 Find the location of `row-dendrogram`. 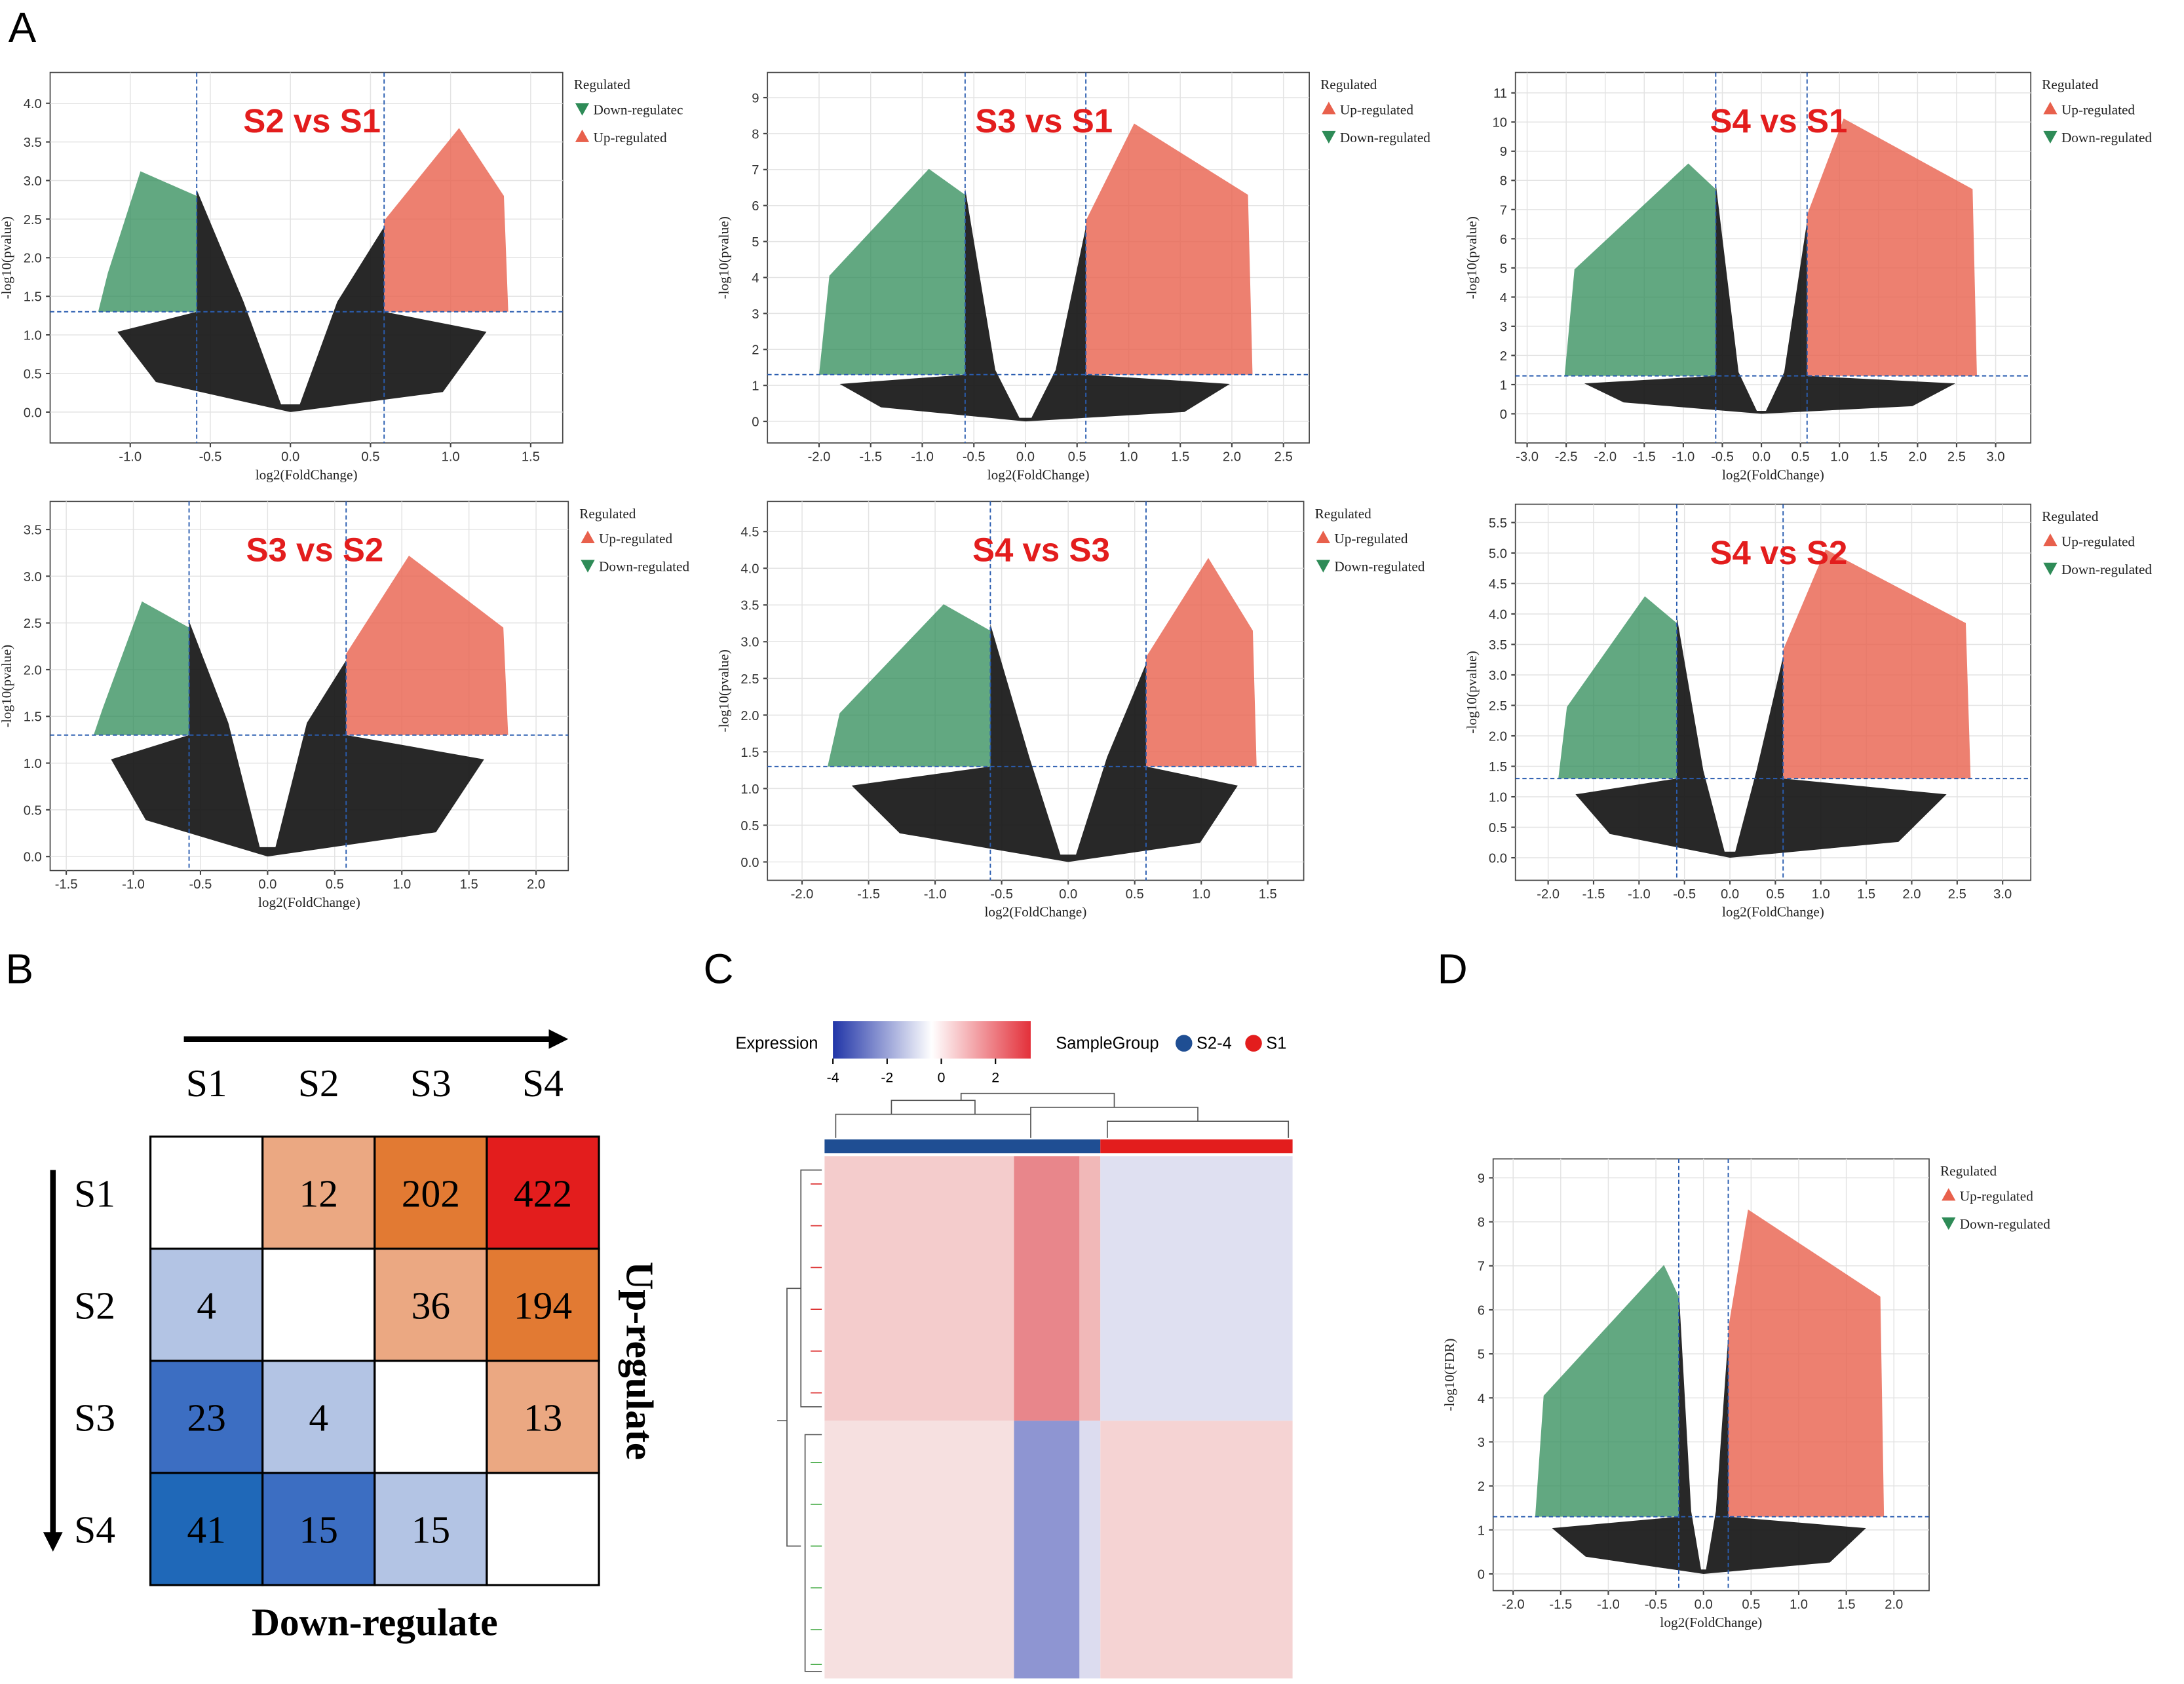

row-dendrogram is located at coordinates (816, 1564).